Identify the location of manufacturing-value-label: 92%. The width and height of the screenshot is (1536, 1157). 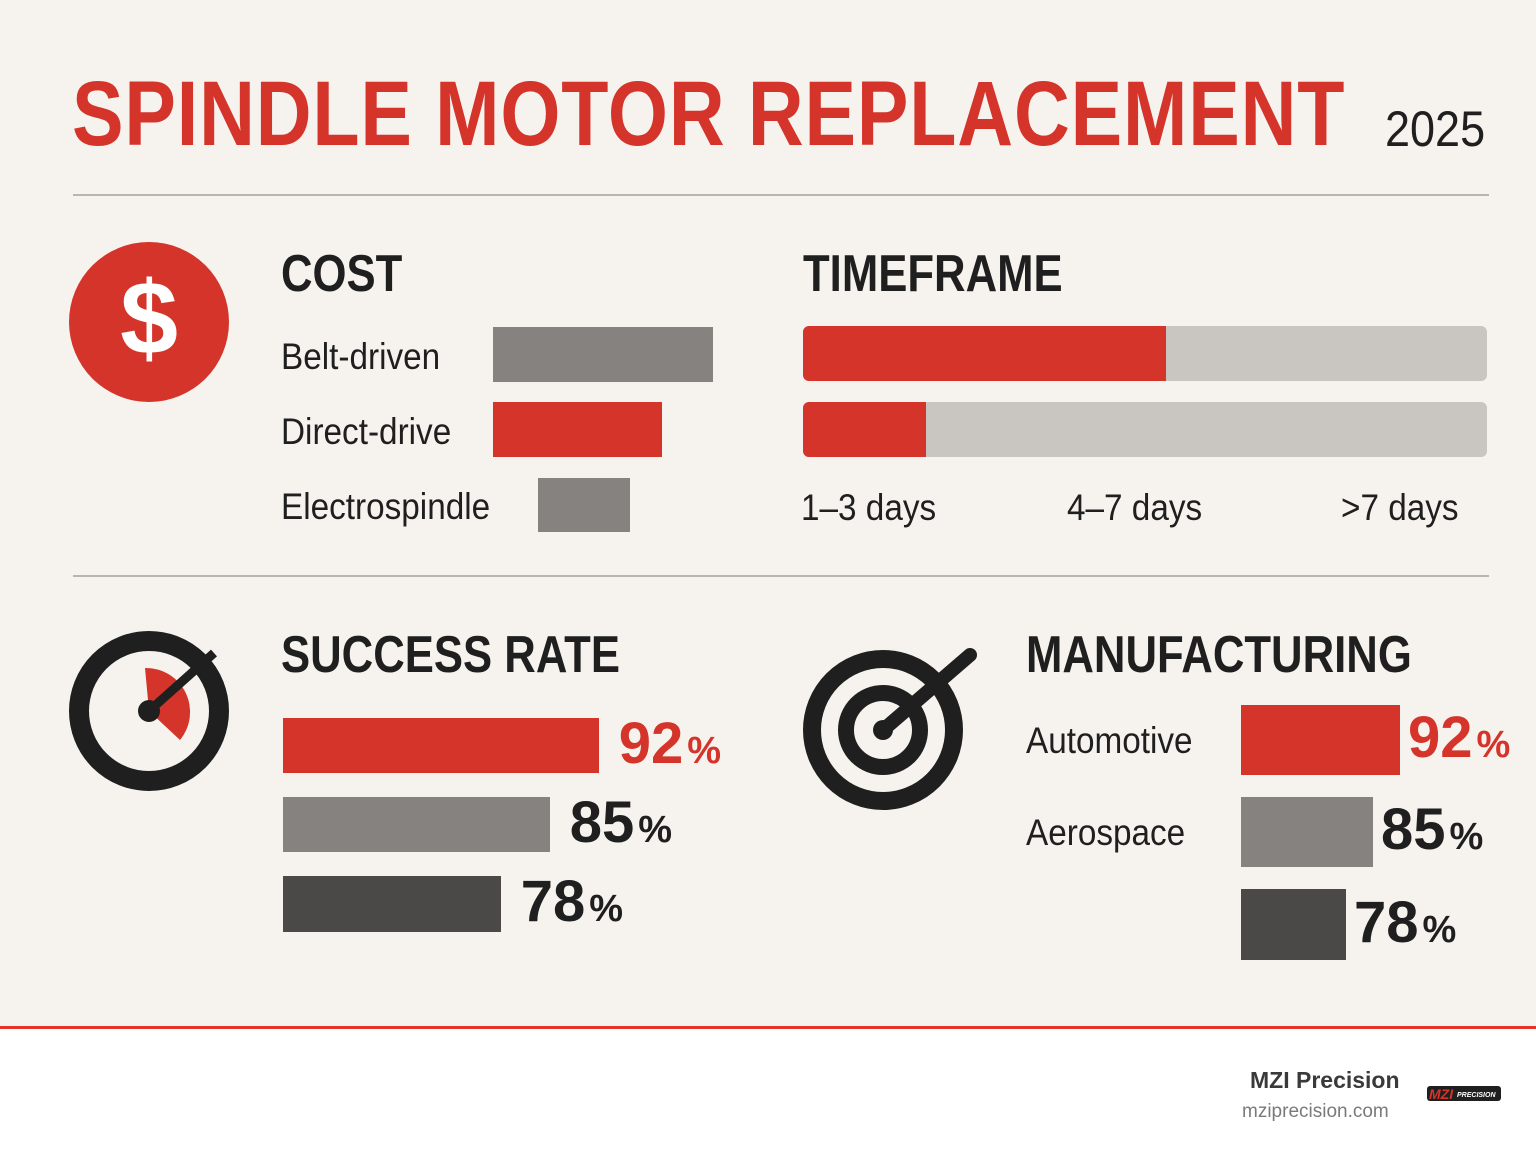
(1459, 737).